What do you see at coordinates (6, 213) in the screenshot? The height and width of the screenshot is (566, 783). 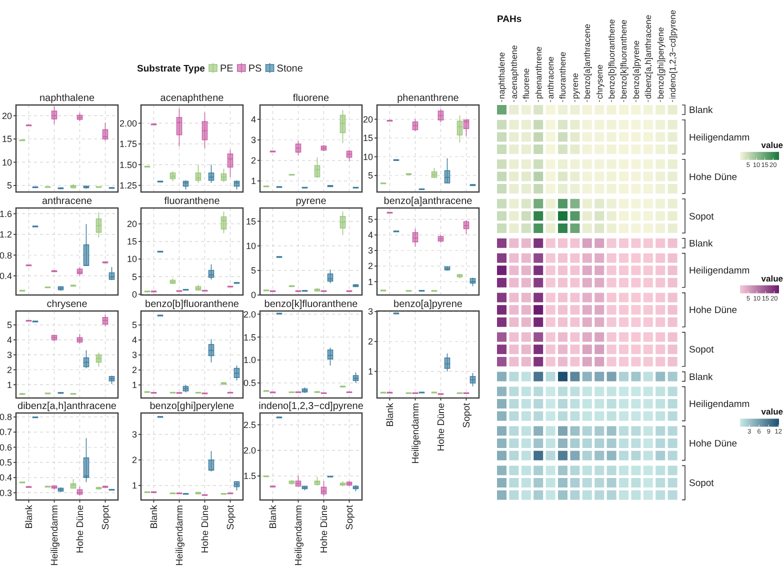 I see `y-tick-label: 1.6` at bounding box center [6, 213].